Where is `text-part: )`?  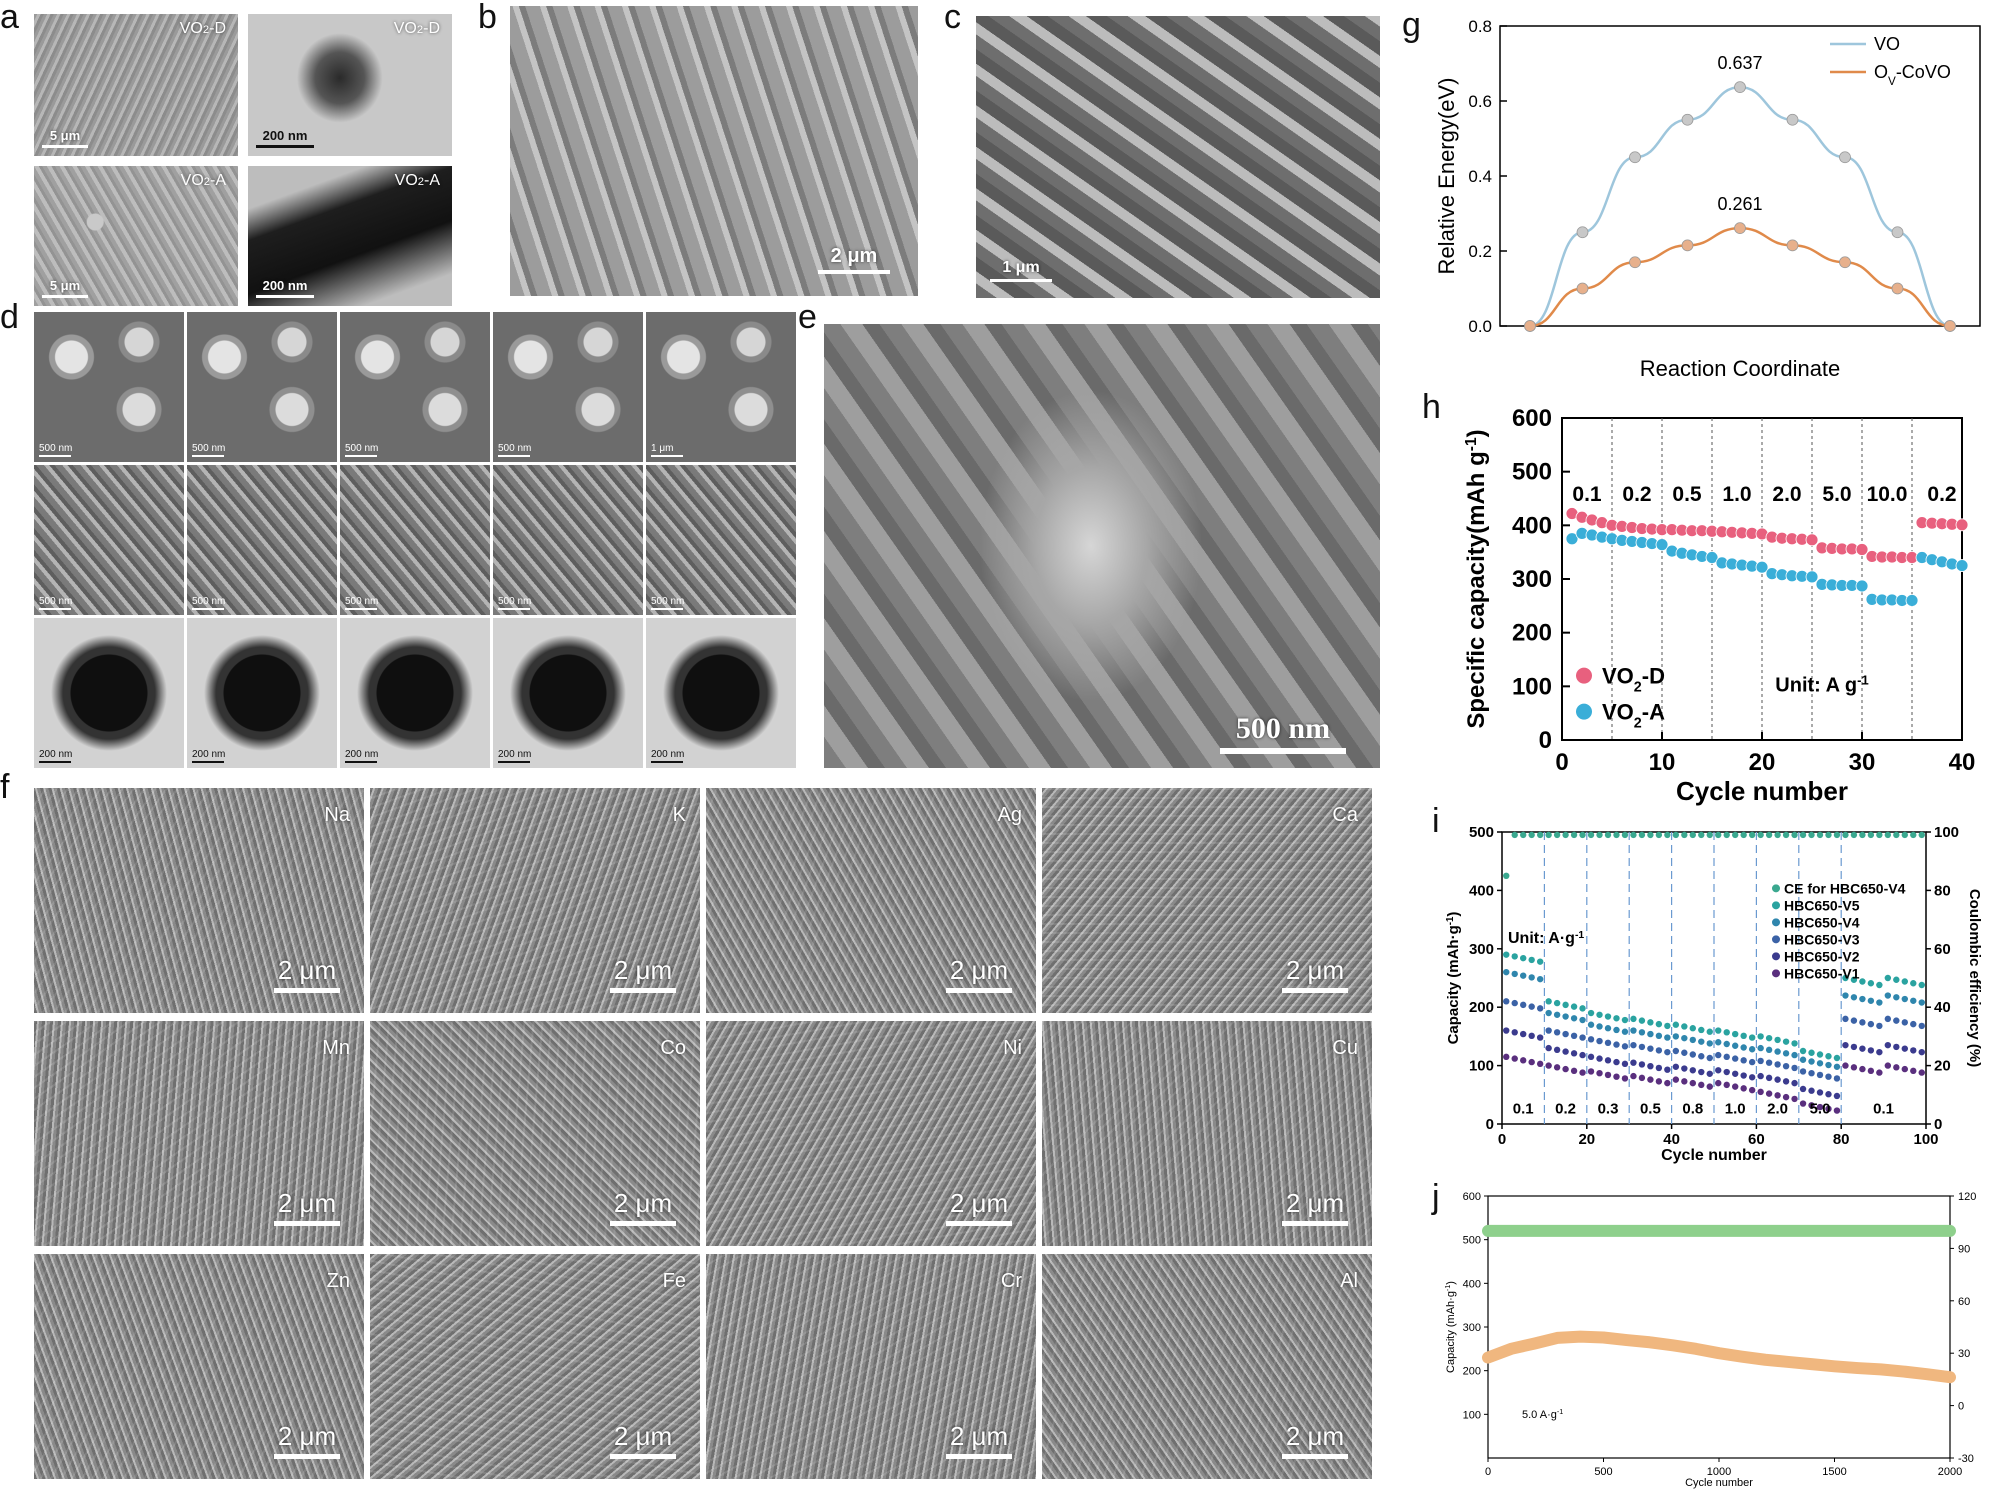 text-part: ) is located at coordinates (1476, 433).